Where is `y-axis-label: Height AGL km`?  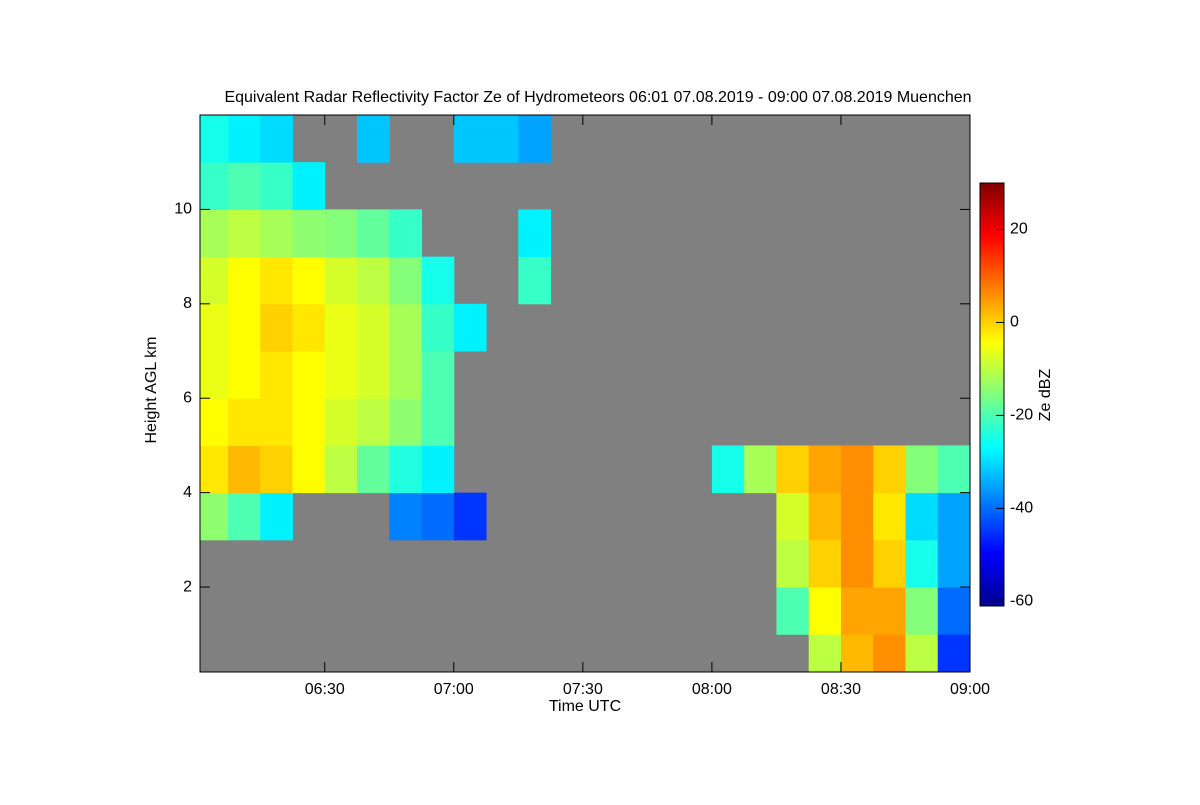 y-axis-label: Height AGL km is located at coordinates (151, 389).